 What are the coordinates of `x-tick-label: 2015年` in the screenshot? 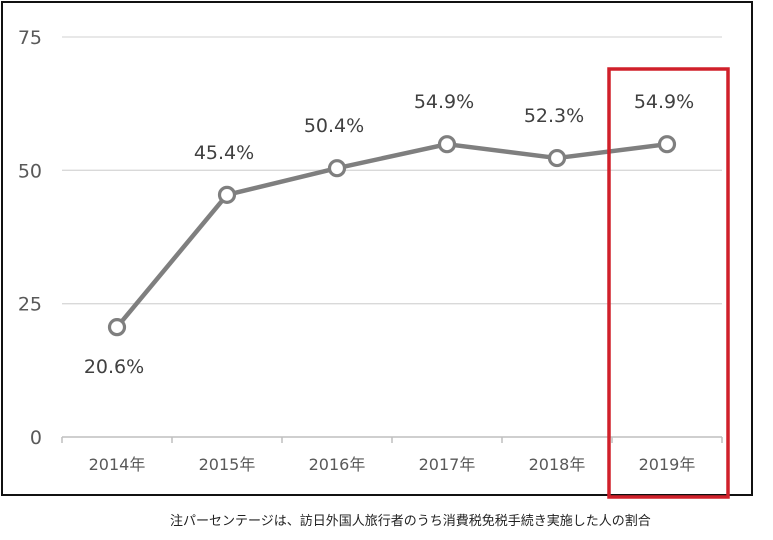 It's located at (227, 464).